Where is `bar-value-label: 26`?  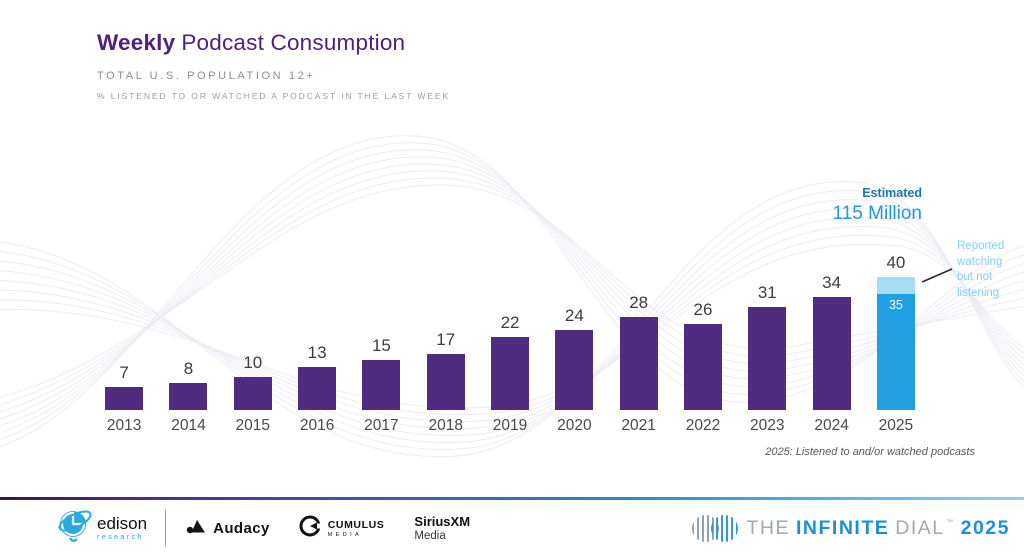 bar-value-label: 26 is located at coordinates (703, 309).